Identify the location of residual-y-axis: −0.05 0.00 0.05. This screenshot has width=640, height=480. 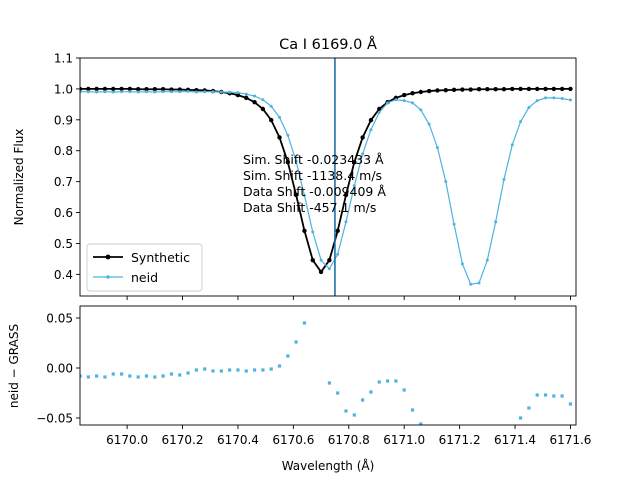
(58, 369).